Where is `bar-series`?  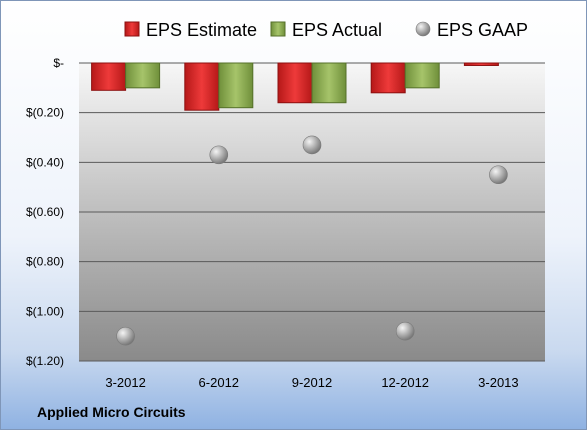 bar-series is located at coordinates (295, 86).